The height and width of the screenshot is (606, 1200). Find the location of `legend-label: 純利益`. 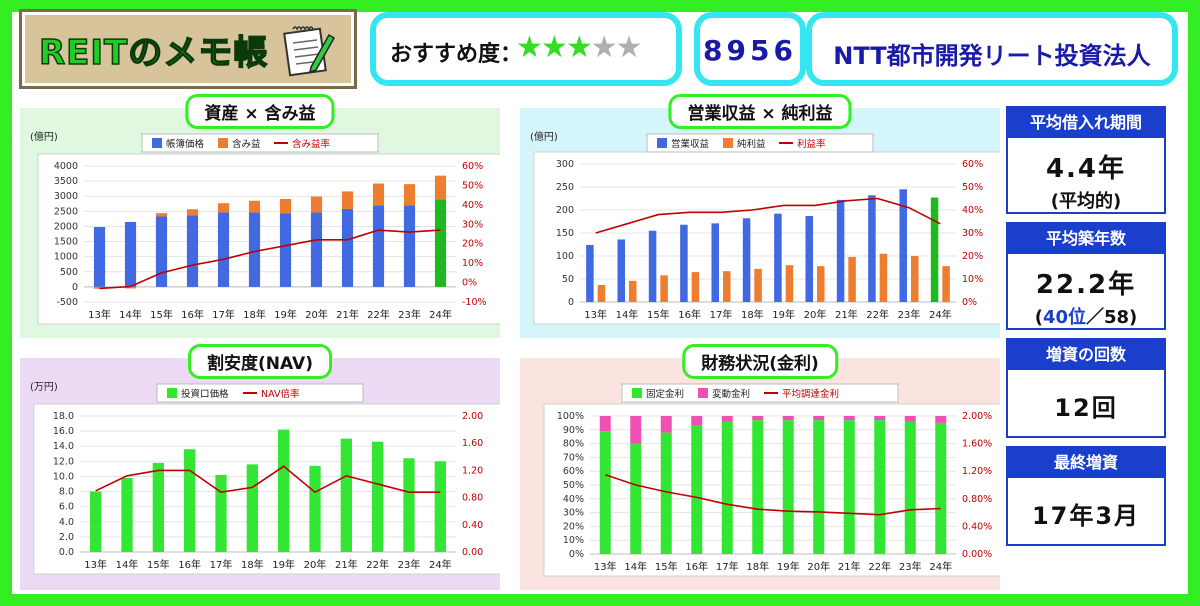

legend-label: 純利益 is located at coordinates (751, 144).